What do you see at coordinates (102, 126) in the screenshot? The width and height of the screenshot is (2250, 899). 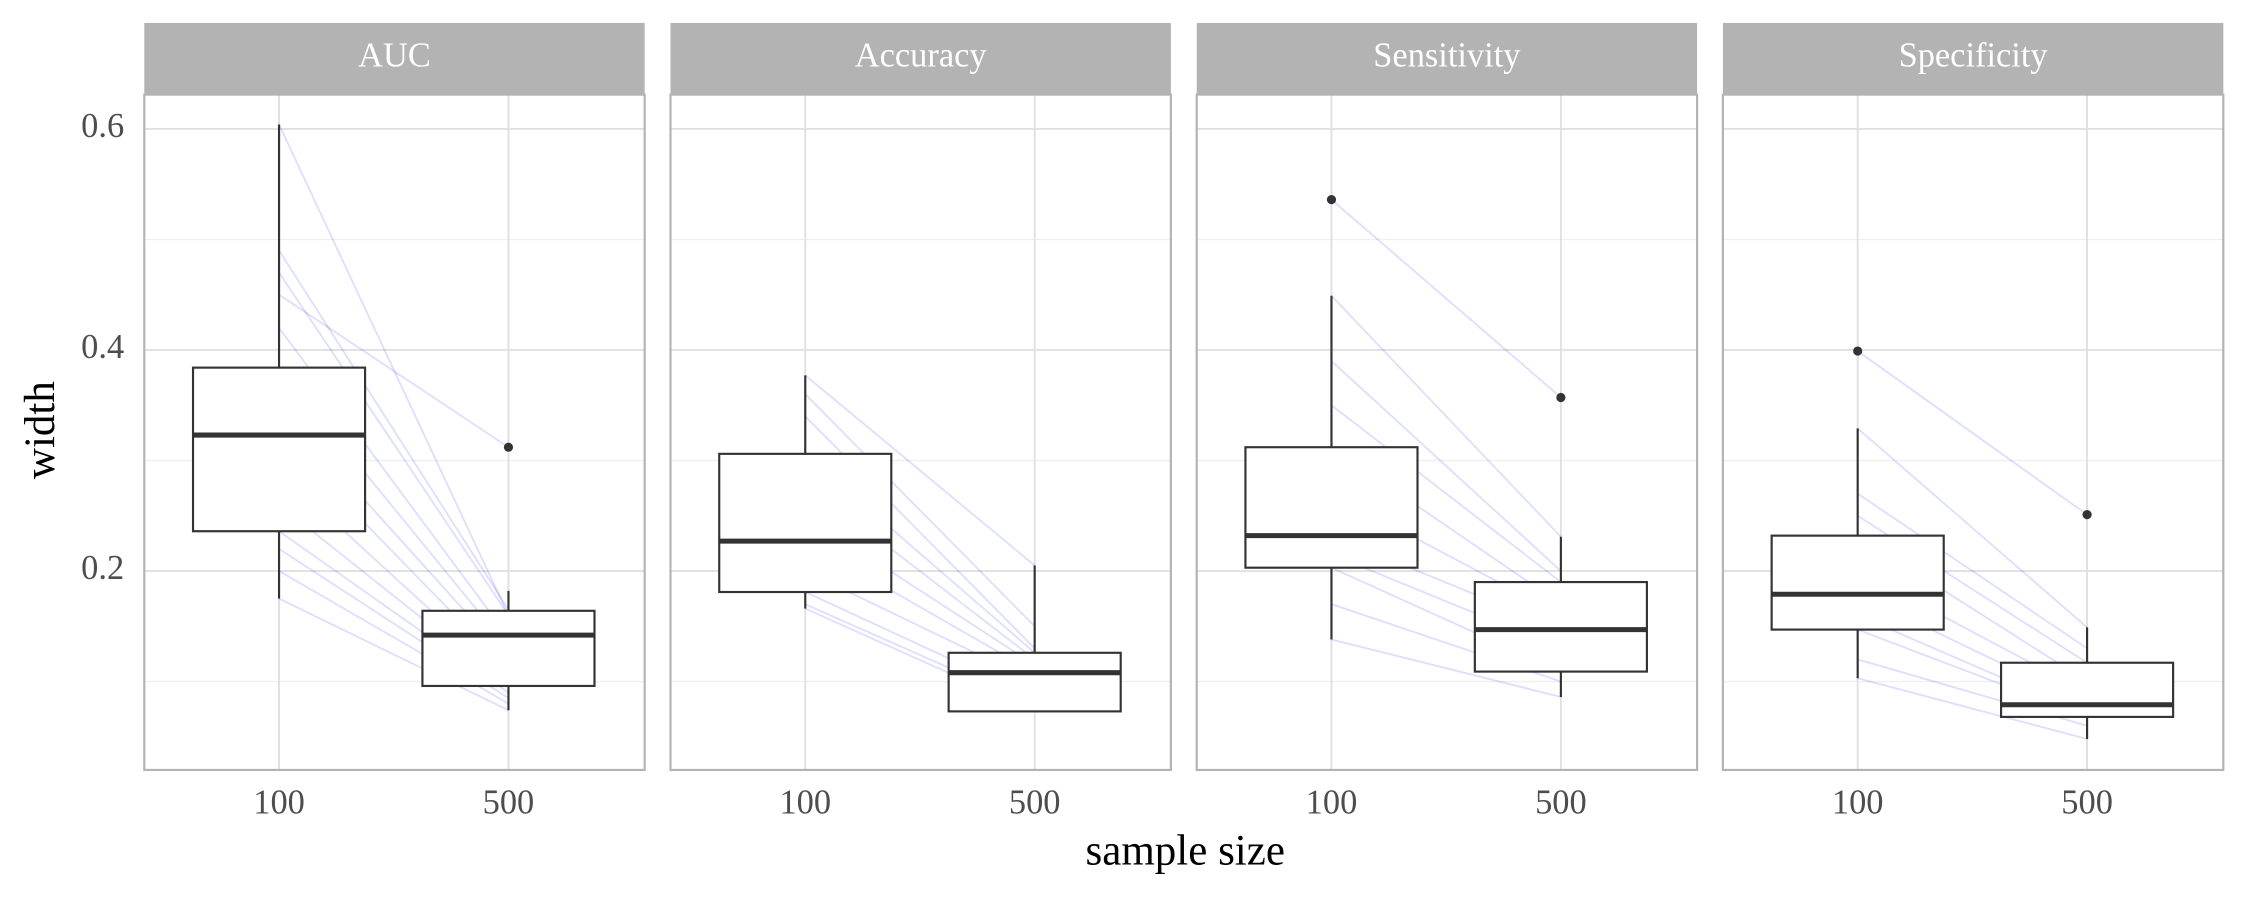 I see `y-tick-label: 0.6` at bounding box center [102, 126].